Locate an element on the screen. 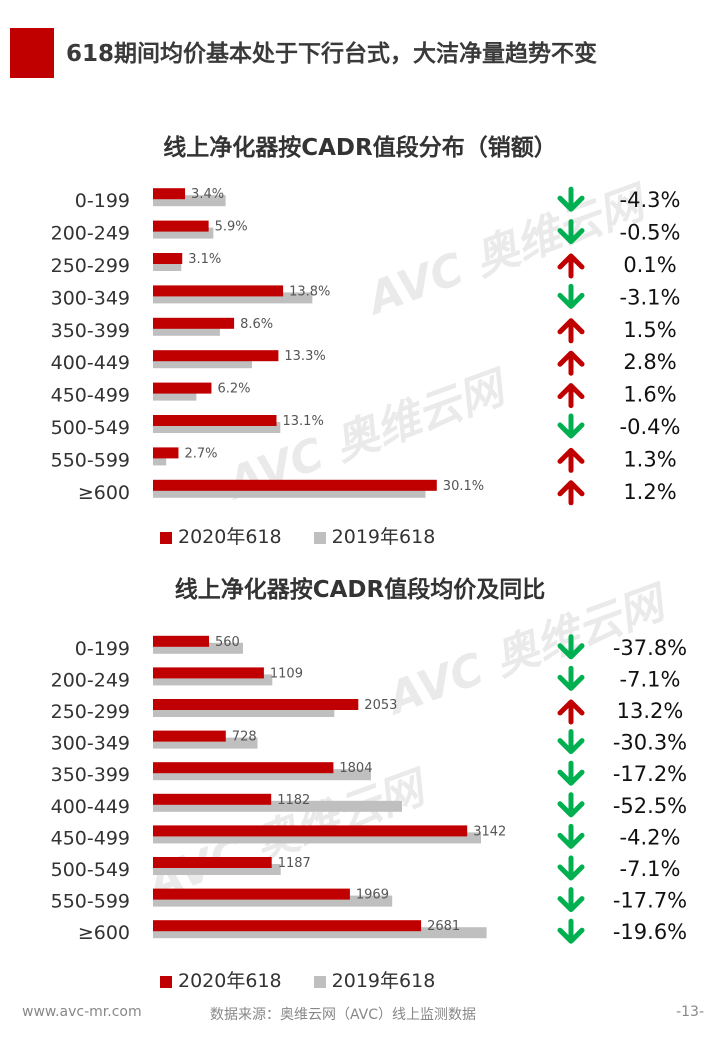  yoy-change-label: -37.8% is located at coordinates (650, 648).